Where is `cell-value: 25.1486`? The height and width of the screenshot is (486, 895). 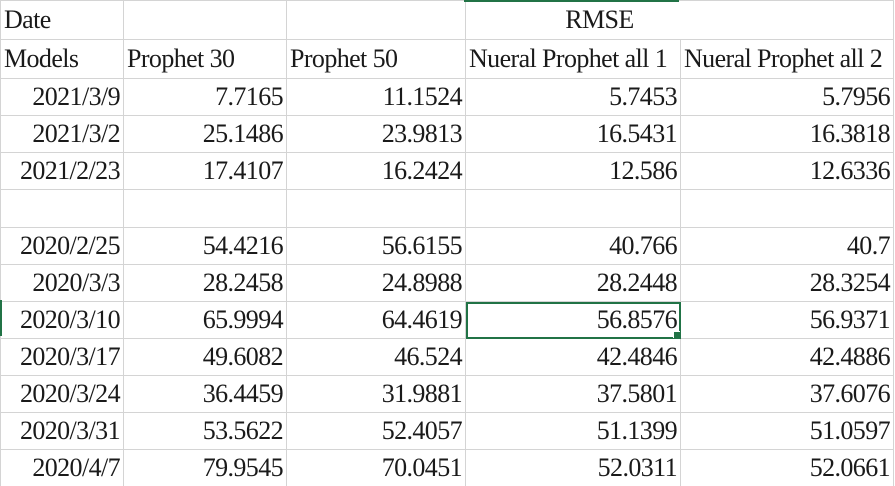
cell-value: 25.1486 is located at coordinates (205, 134).